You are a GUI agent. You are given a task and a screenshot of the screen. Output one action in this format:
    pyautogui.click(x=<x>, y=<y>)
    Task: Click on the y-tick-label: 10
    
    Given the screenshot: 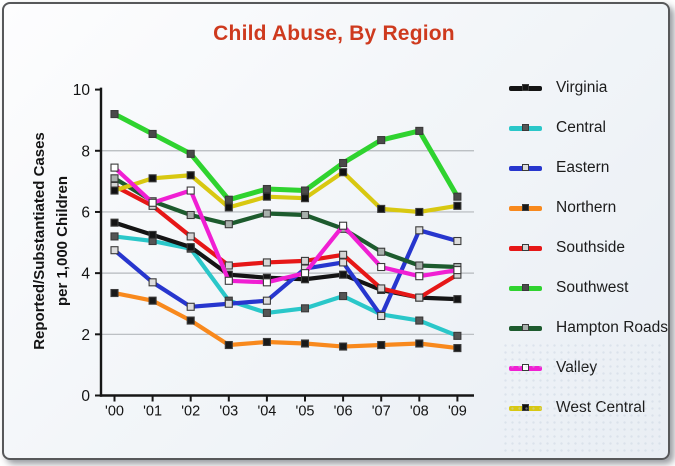 What is the action you would take?
    pyautogui.click(x=82, y=90)
    